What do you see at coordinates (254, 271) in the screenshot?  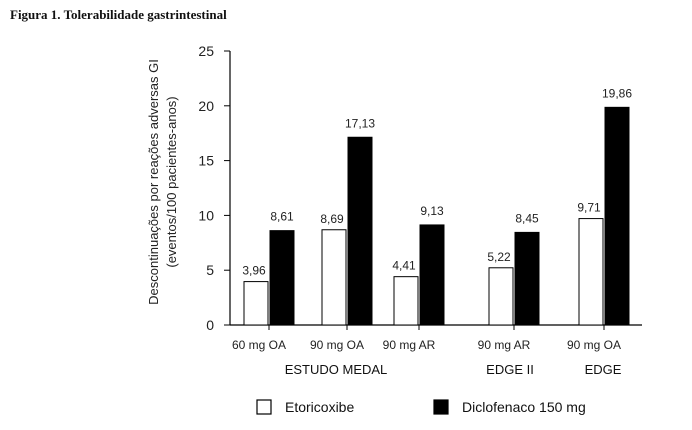 I see `data-label-etoricoxibe: 3,96` at bounding box center [254, 271].